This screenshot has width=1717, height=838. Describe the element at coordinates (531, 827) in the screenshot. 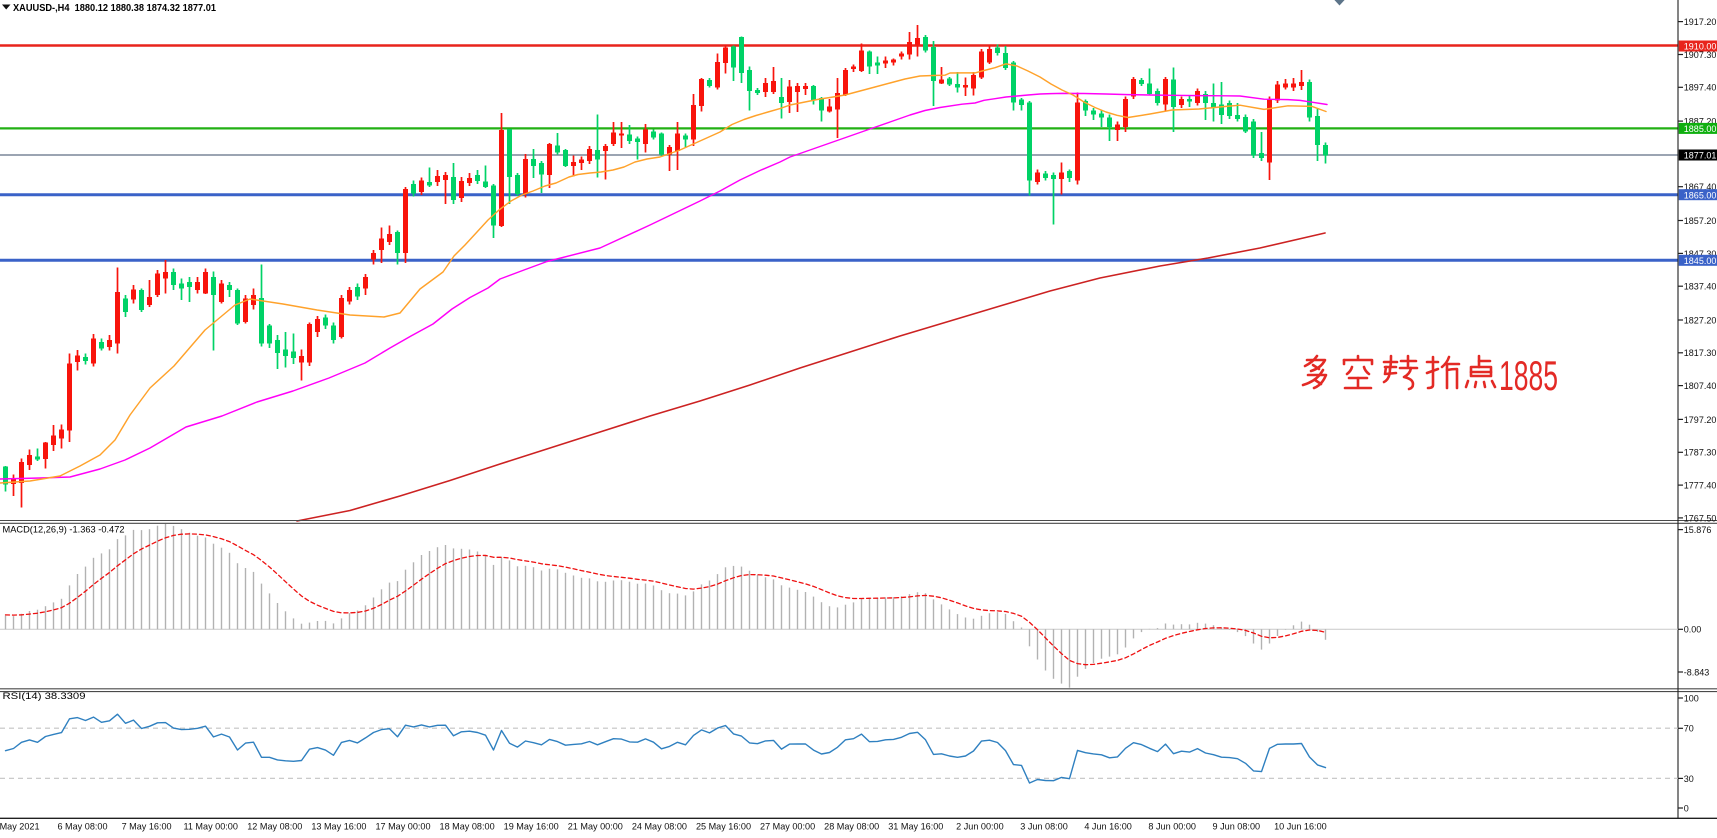

I see `svg-text: 19 May 16:00` at that location.